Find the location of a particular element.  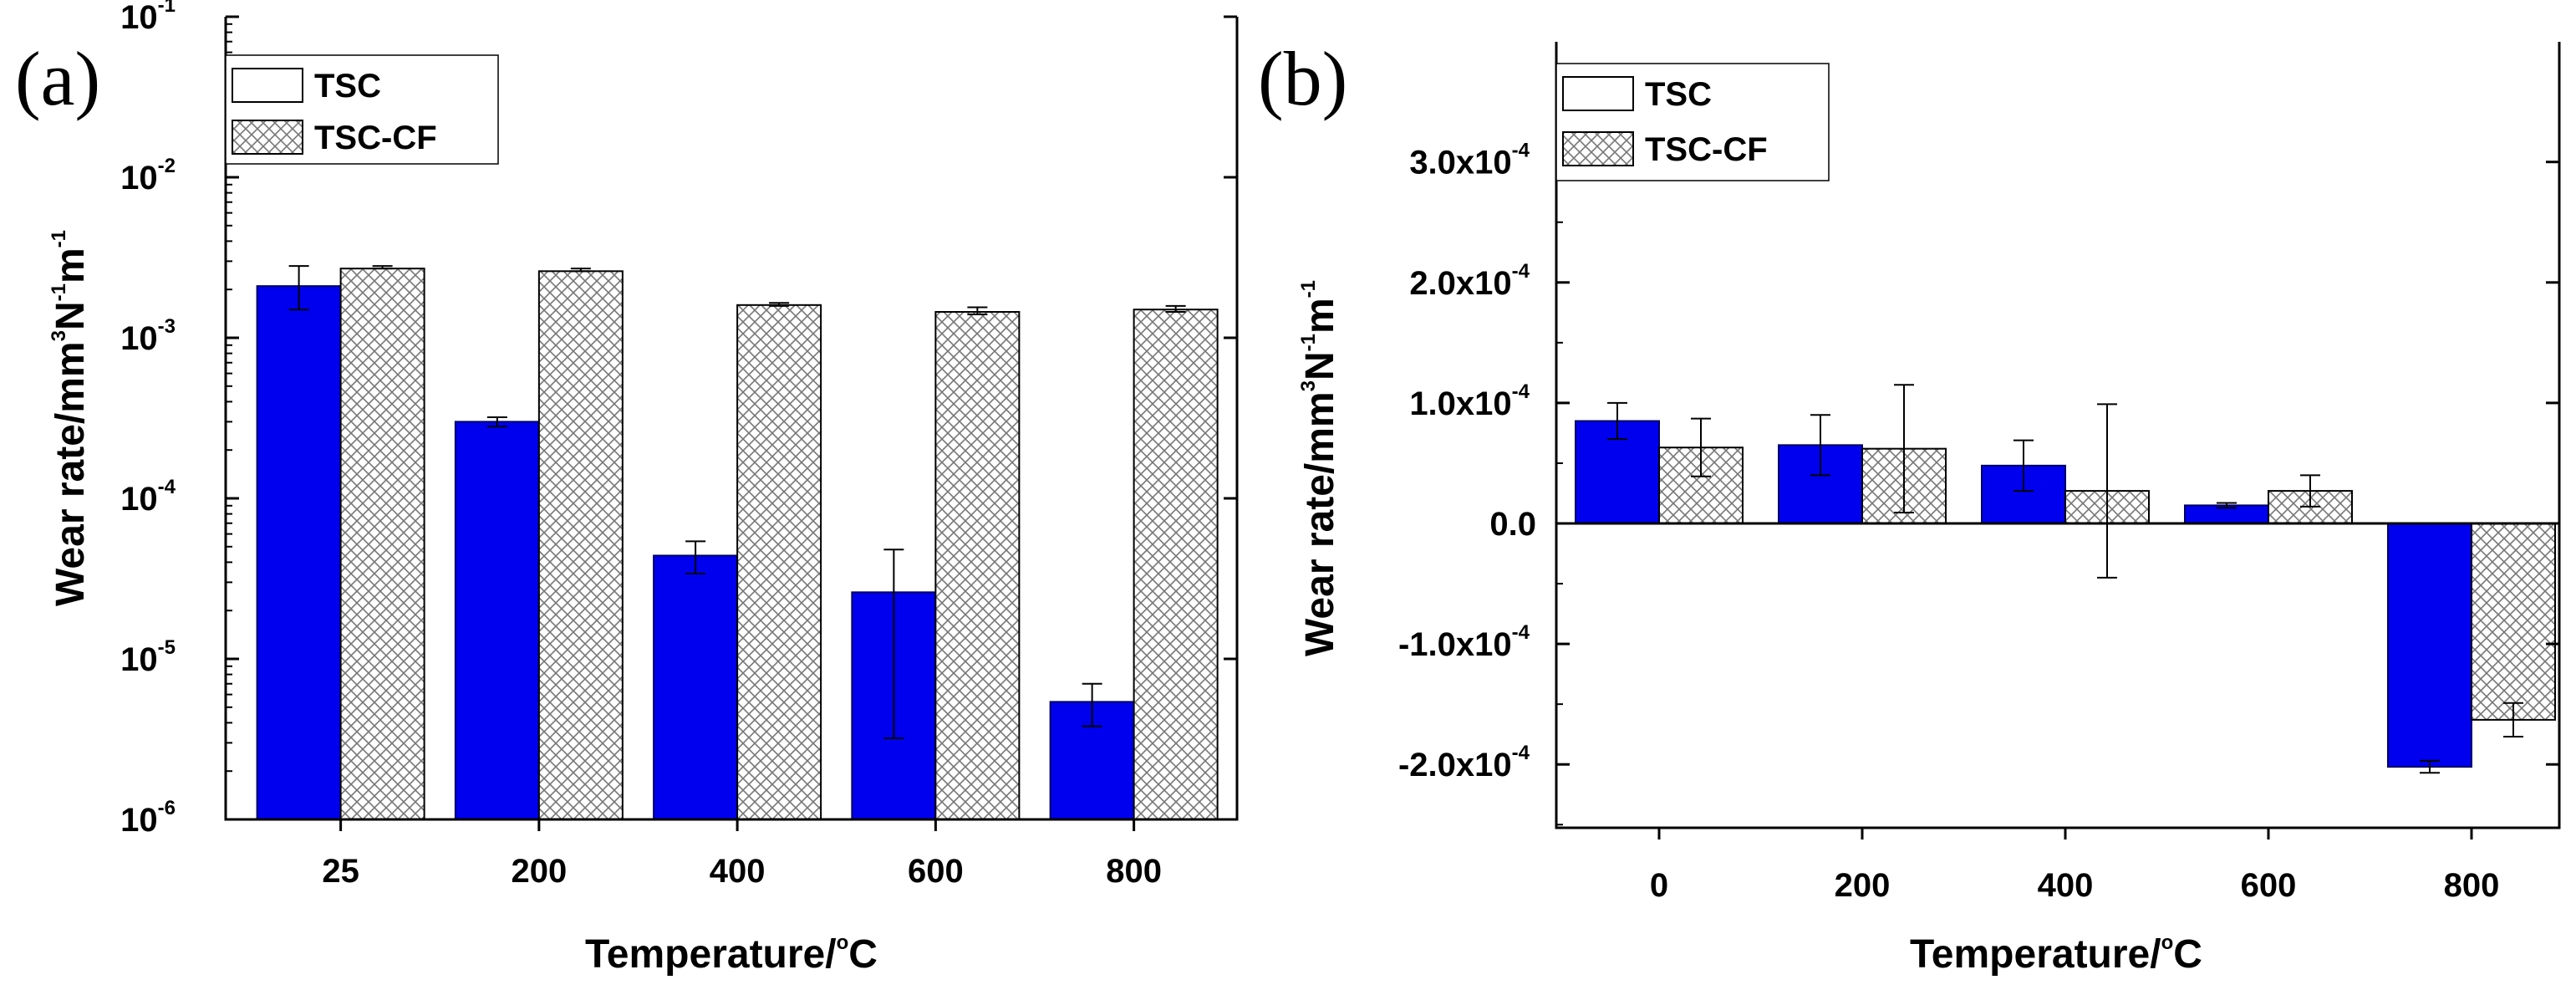

panel-a-y-tick-label: 10⁻⁴ is located at coordinates (148, 497).